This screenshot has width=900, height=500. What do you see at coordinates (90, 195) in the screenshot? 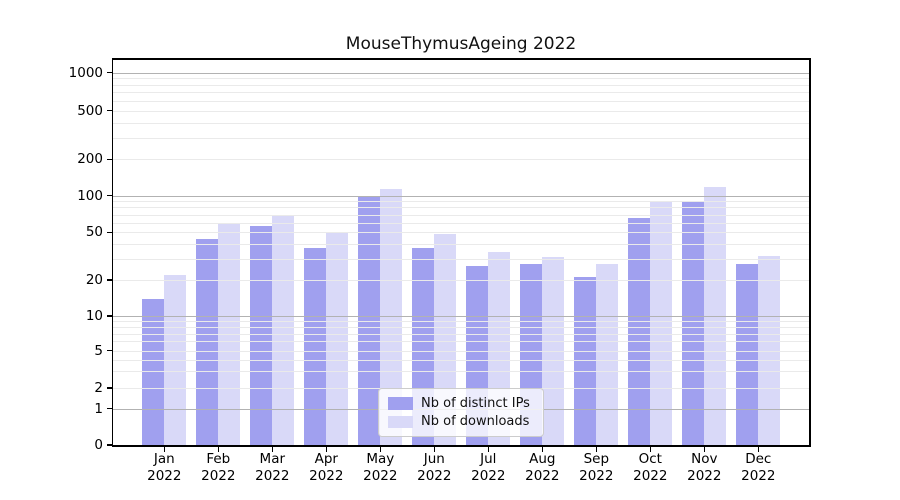
I see `y-tick-label: 100` at bounding box center [90, 195].